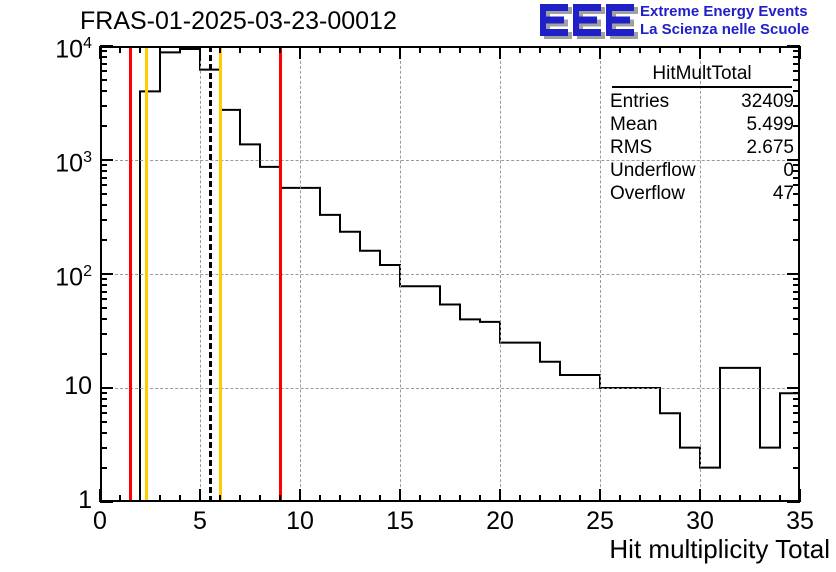 Image resolution: width=836 pixels, height=572 pixels. Describe the element at coordinates (200, 521) in the screenshot. I see `x-tick-label: 5` at that location.